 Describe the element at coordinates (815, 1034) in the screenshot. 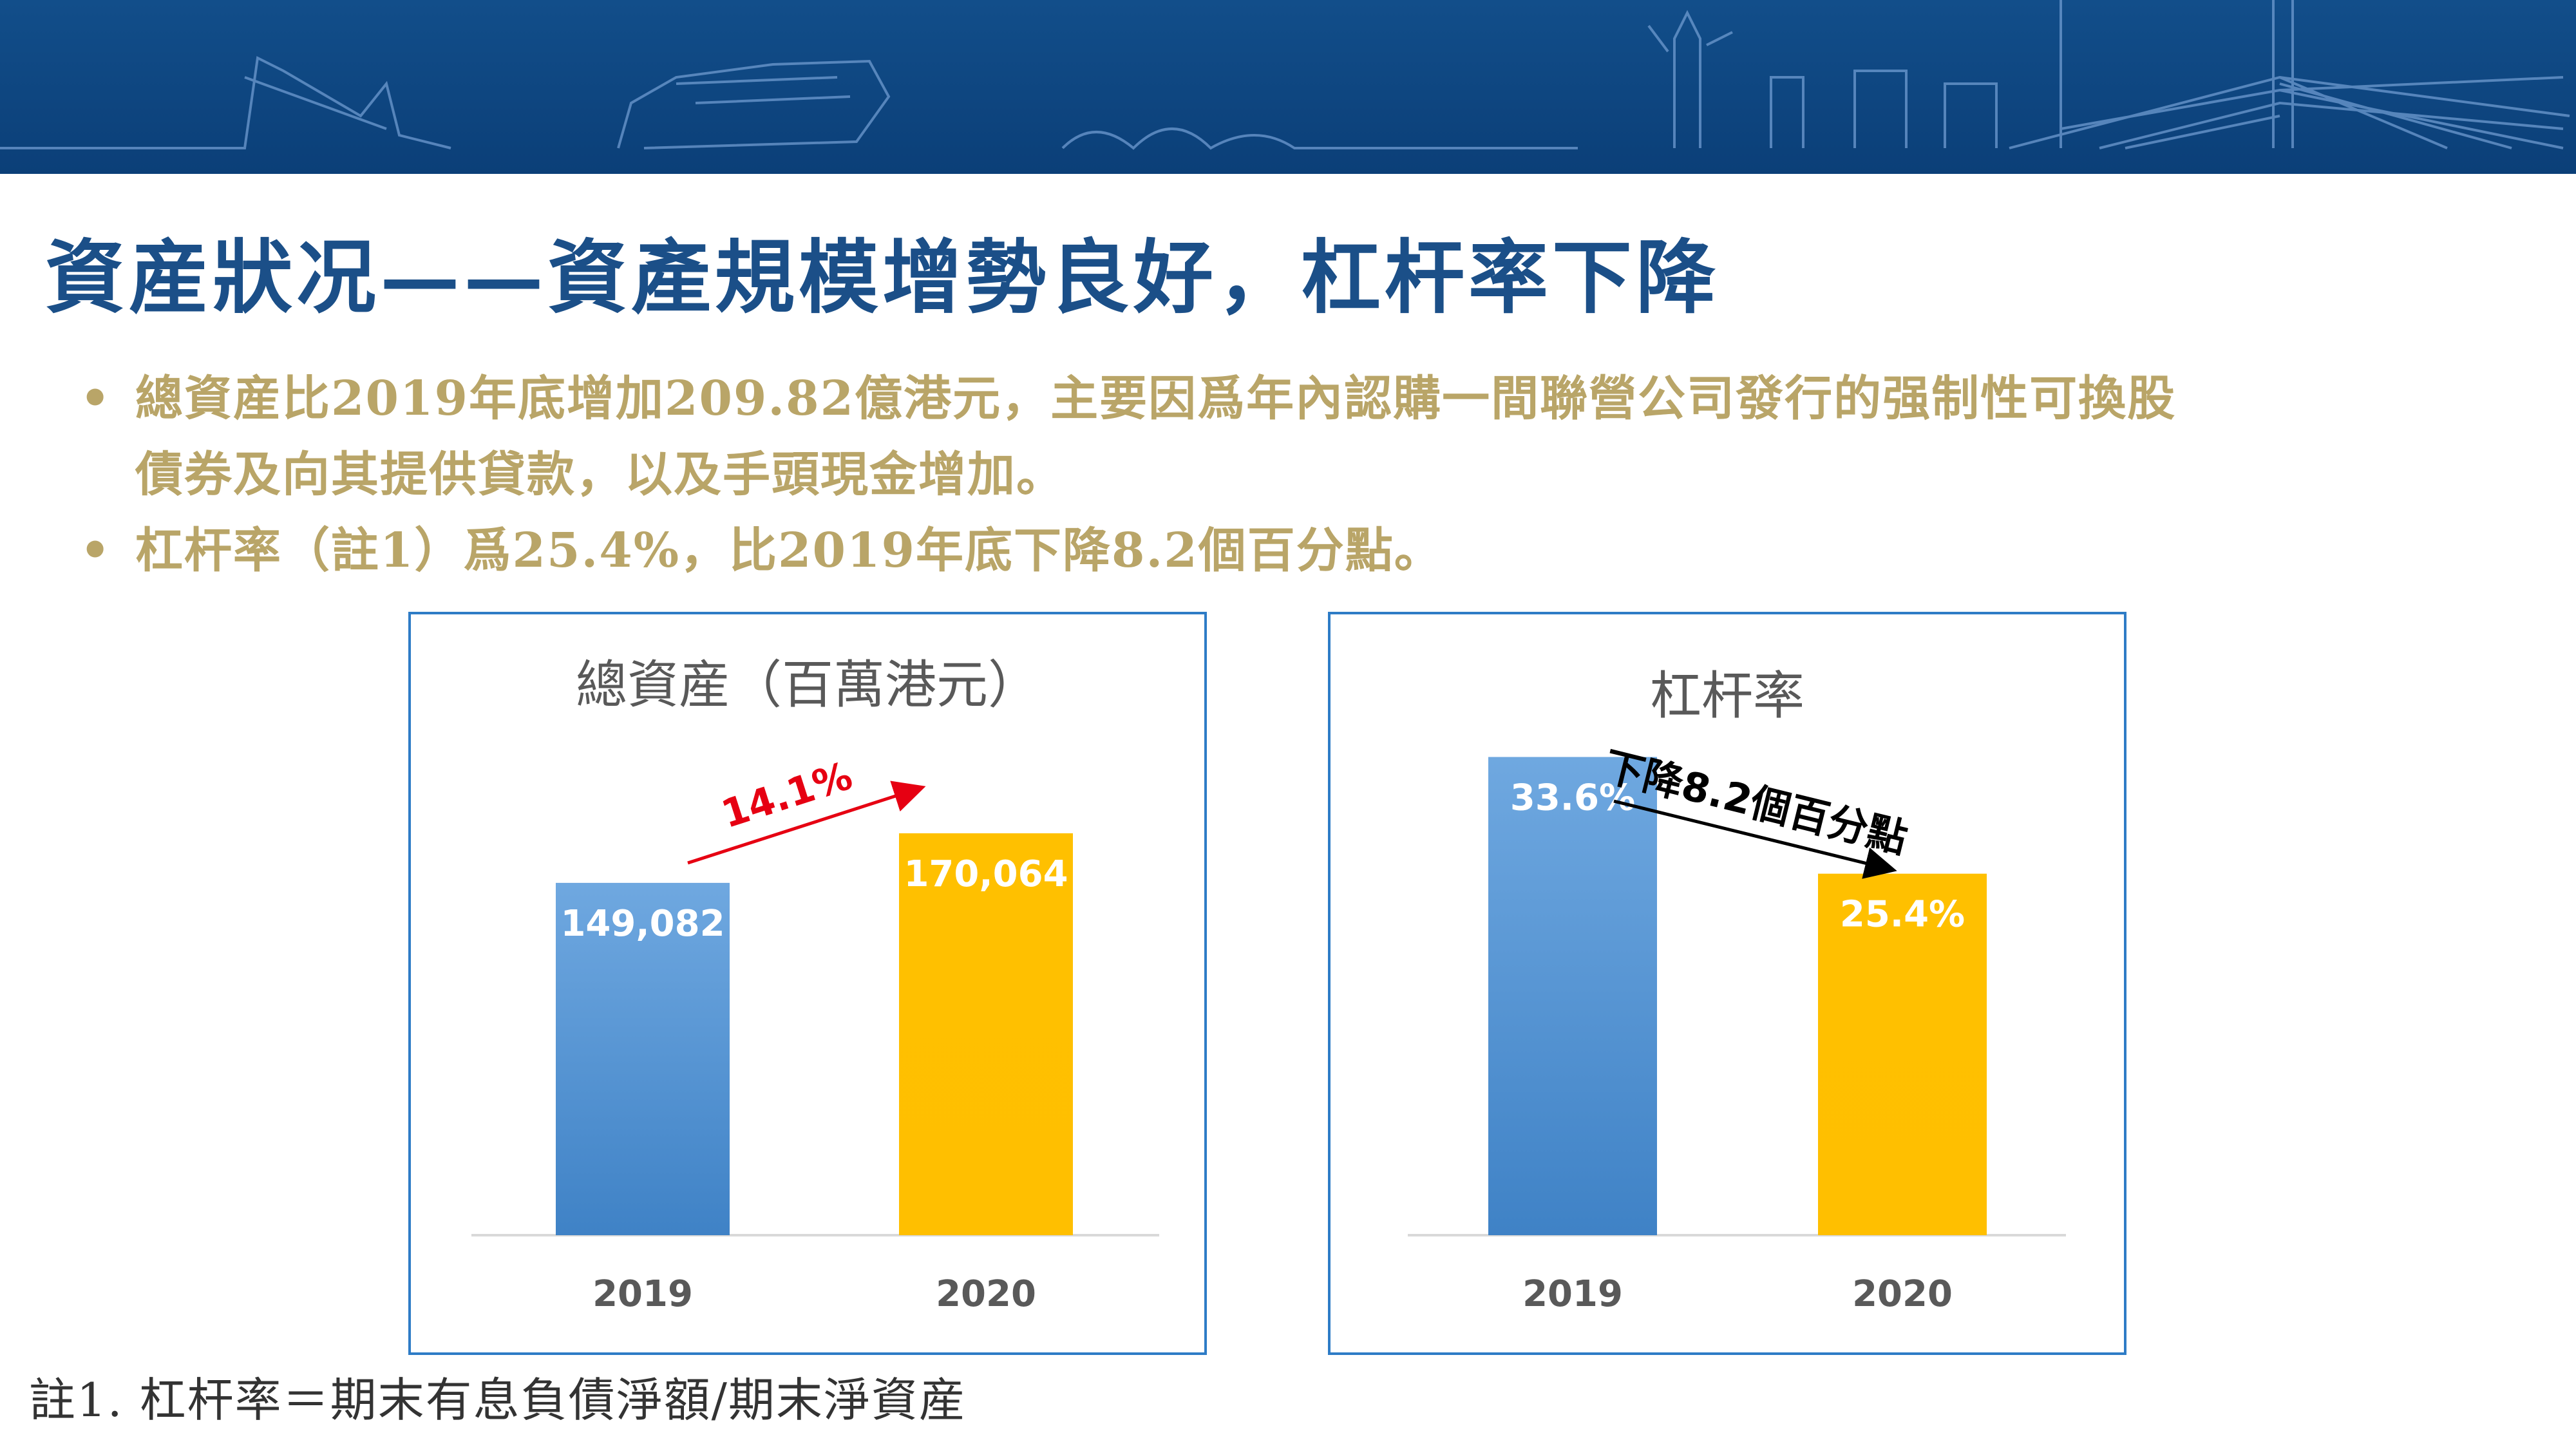

I see `total-assets-plot: 149,082 2019 170,064 2020 14.1%` at that location.